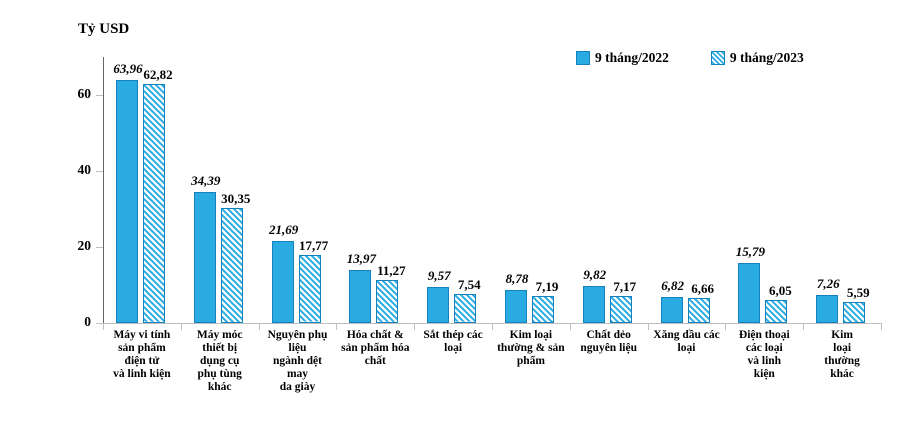 This screenshot has width=897, height=448. Describe the element at coordinates (717, 58) in the screenshot. I see `legend-swatch-hatched-icon` at that location.